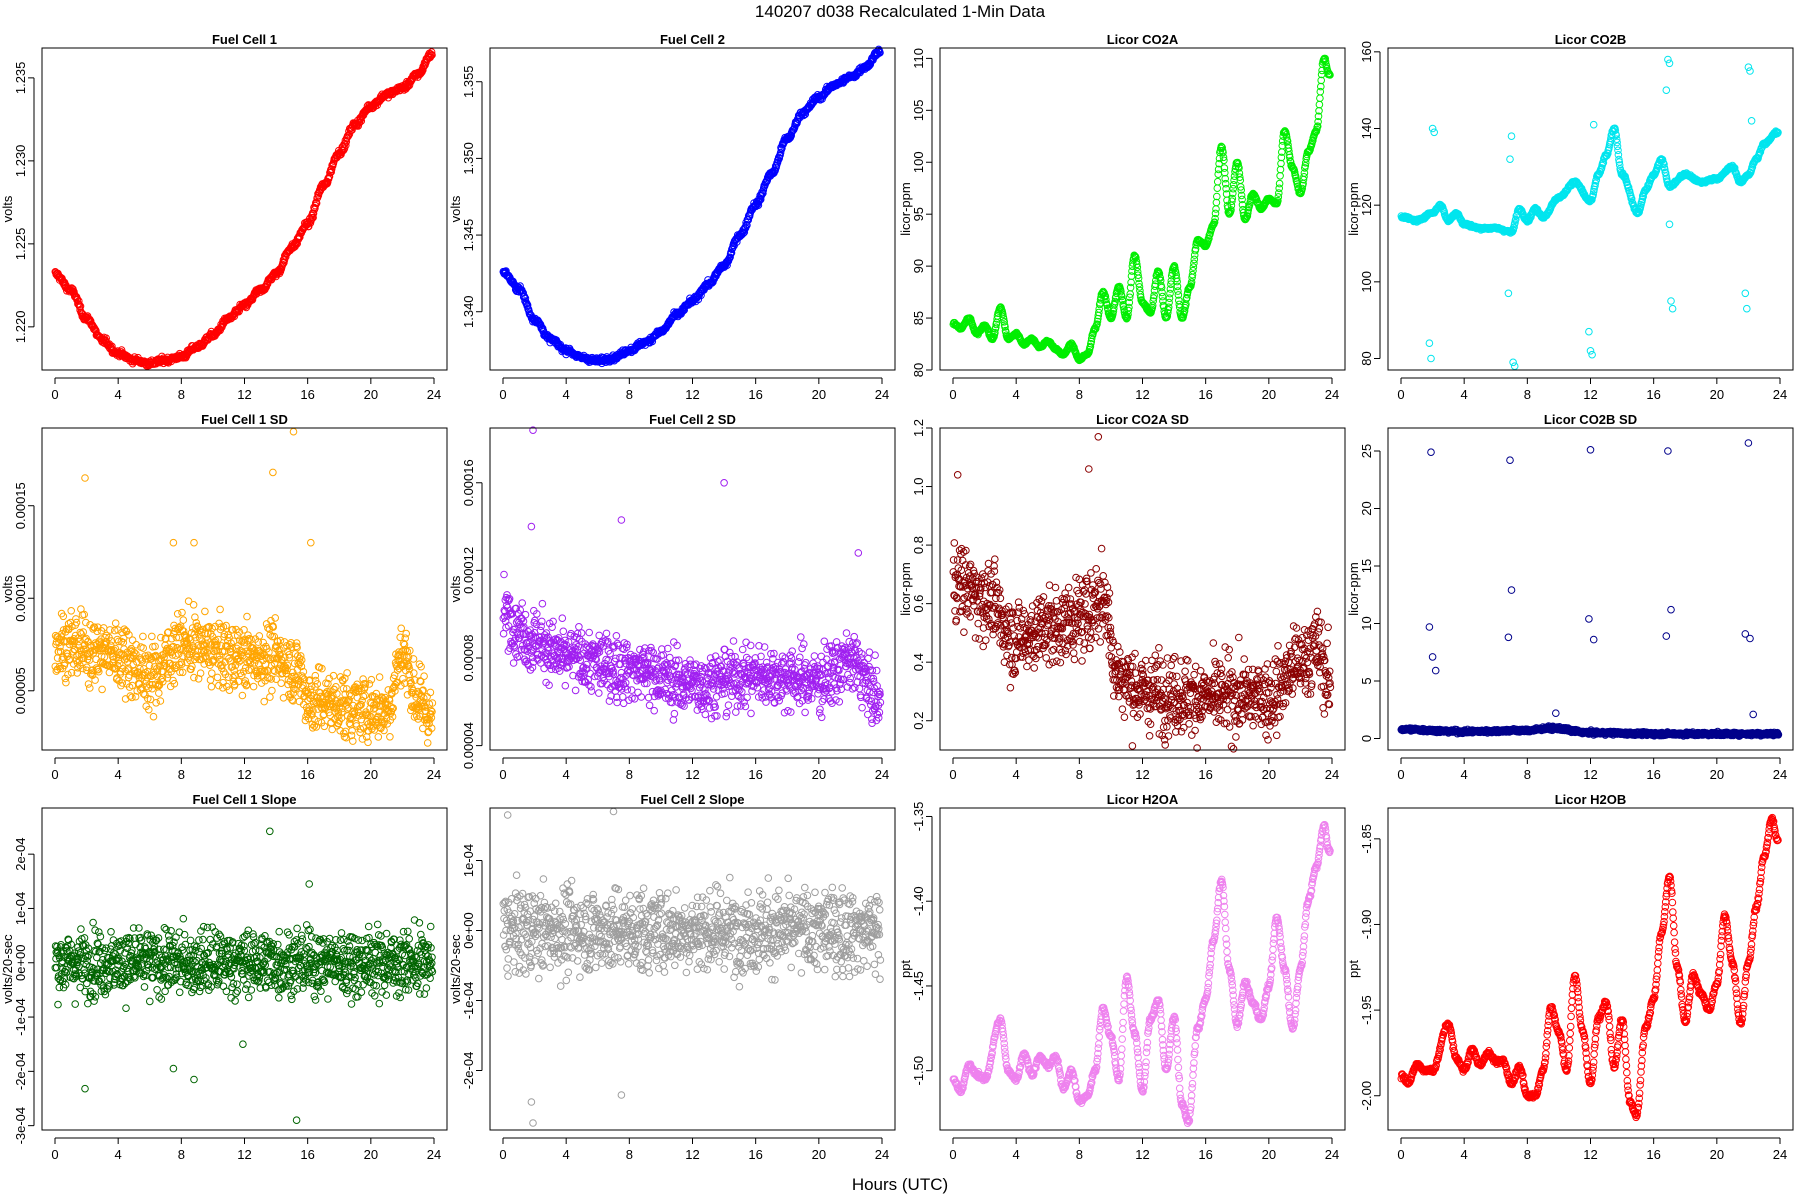 This screenshot has width=1800, height=1200. What do you see at coordinates (918, 318) in the screenshot?
I see `y-tick-label: 85` at bounding box center [918, 318].